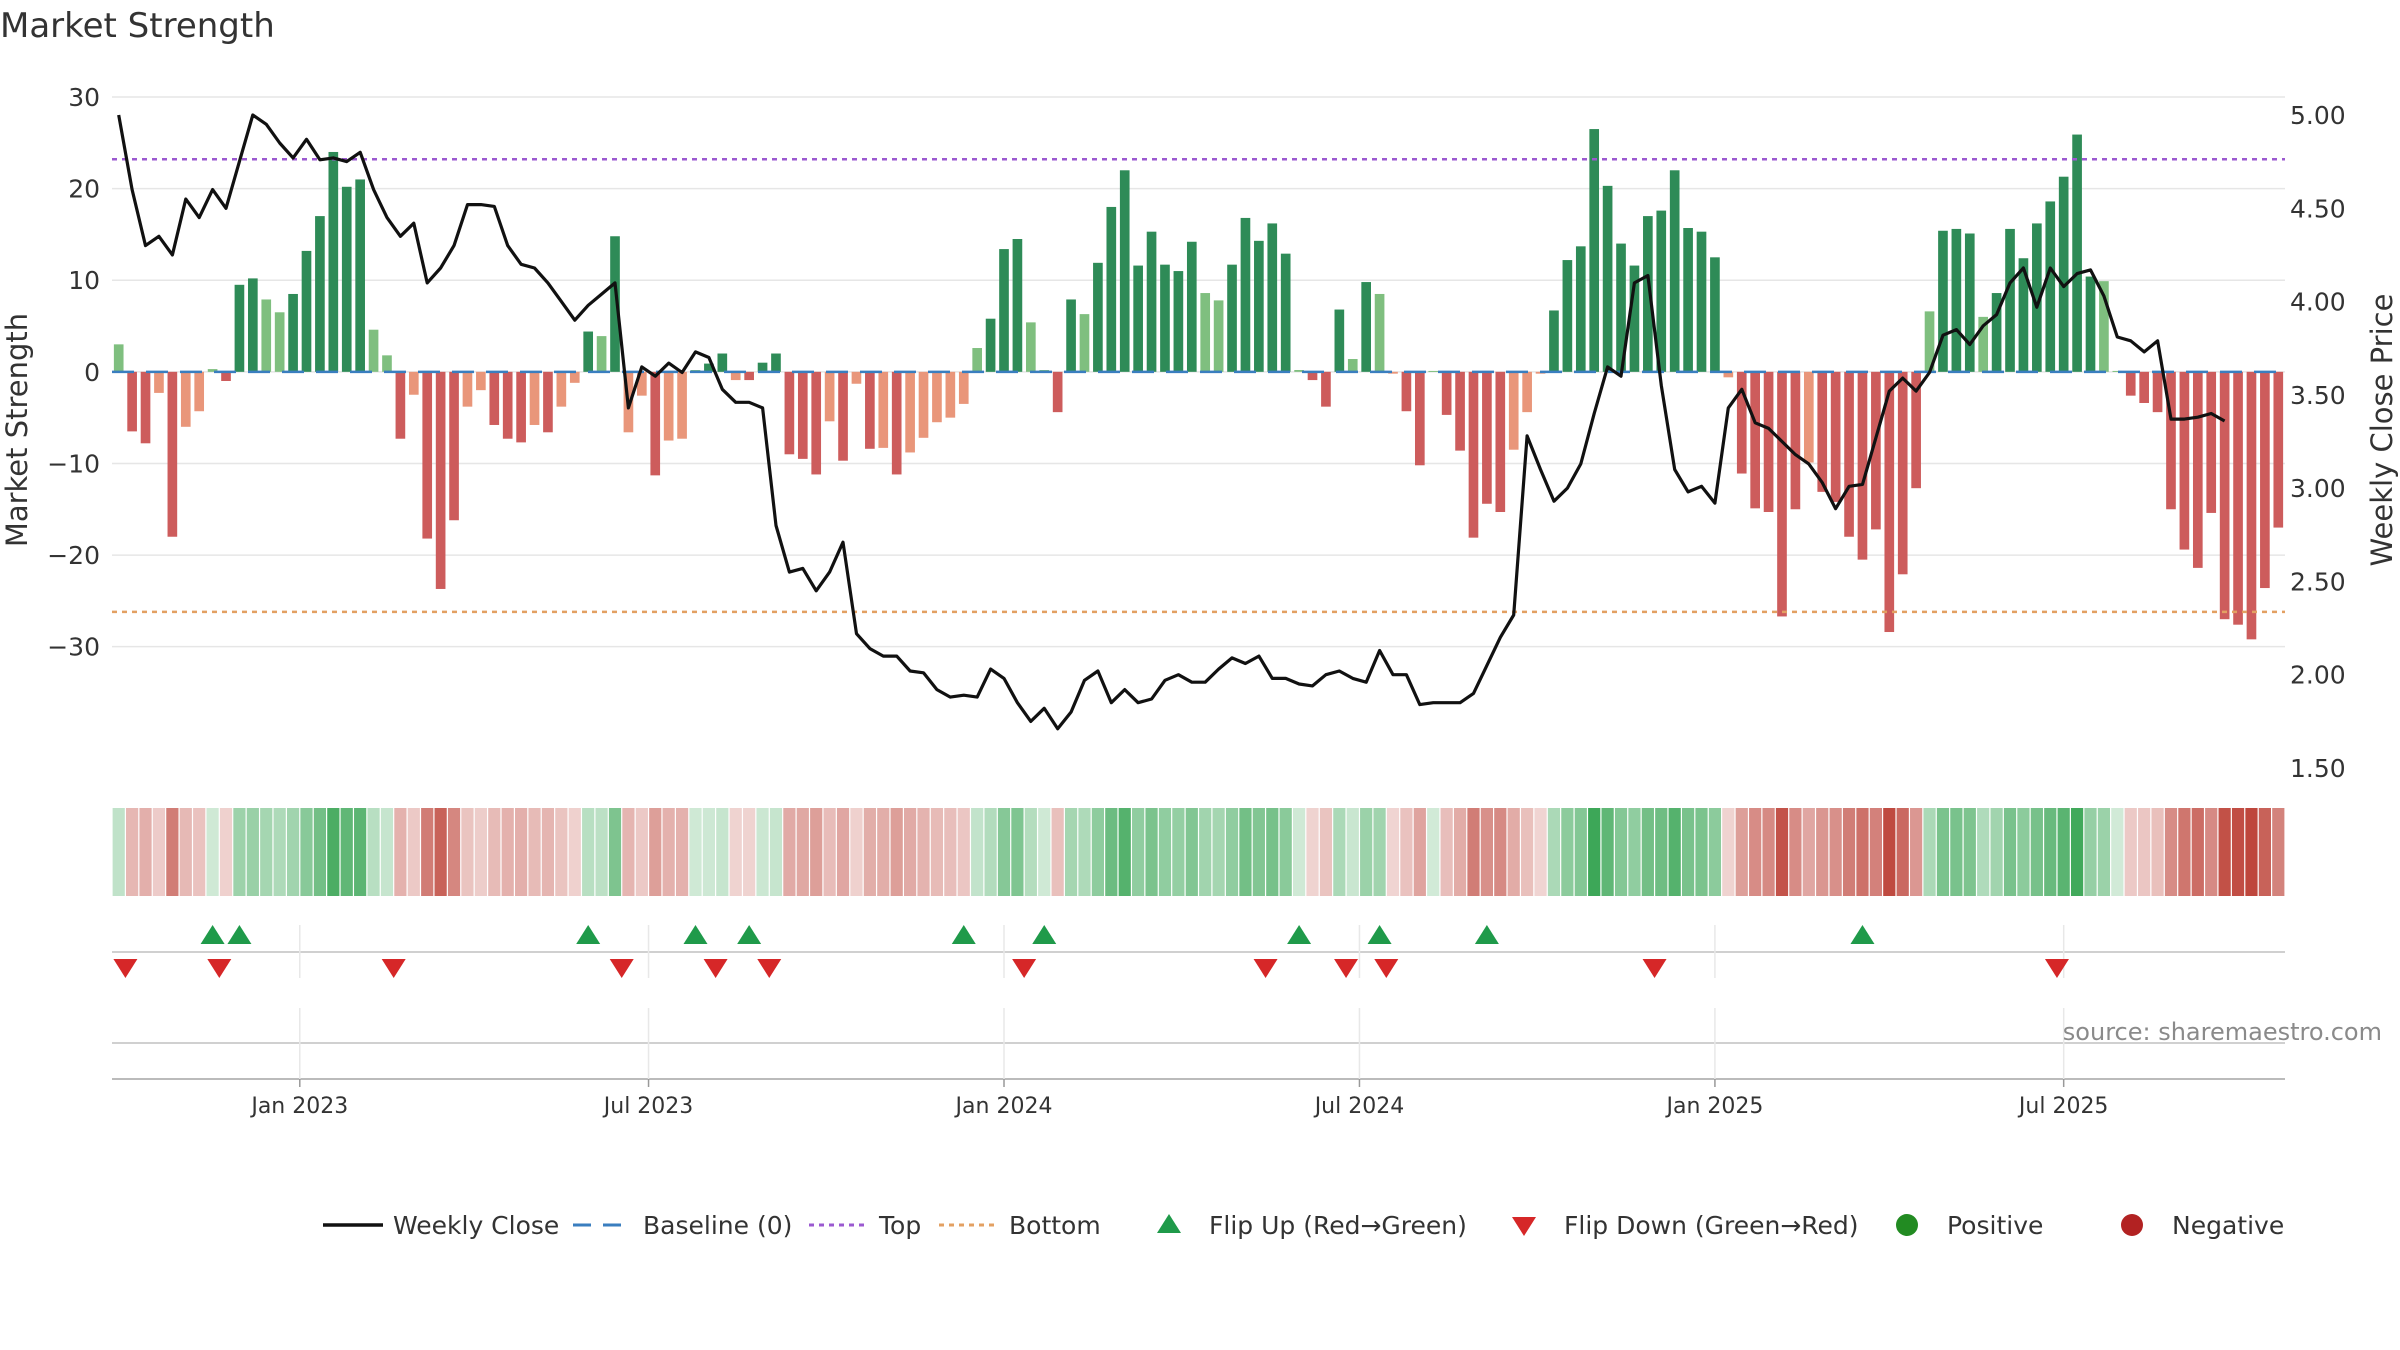 The width and height of the screenshot is (2400, 1350). Describe the element at coordinates (1995, 1225) in the screenshot. I see `legend-label: Positive` at that location.